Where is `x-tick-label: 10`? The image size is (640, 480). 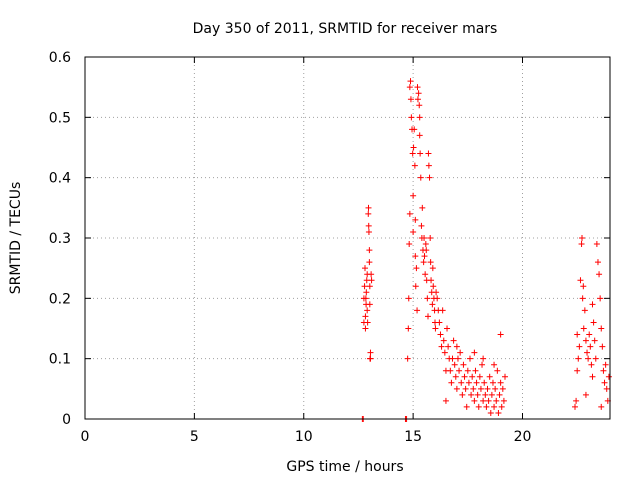
x-tick-label: 10 is located at coordinates (304, 437).